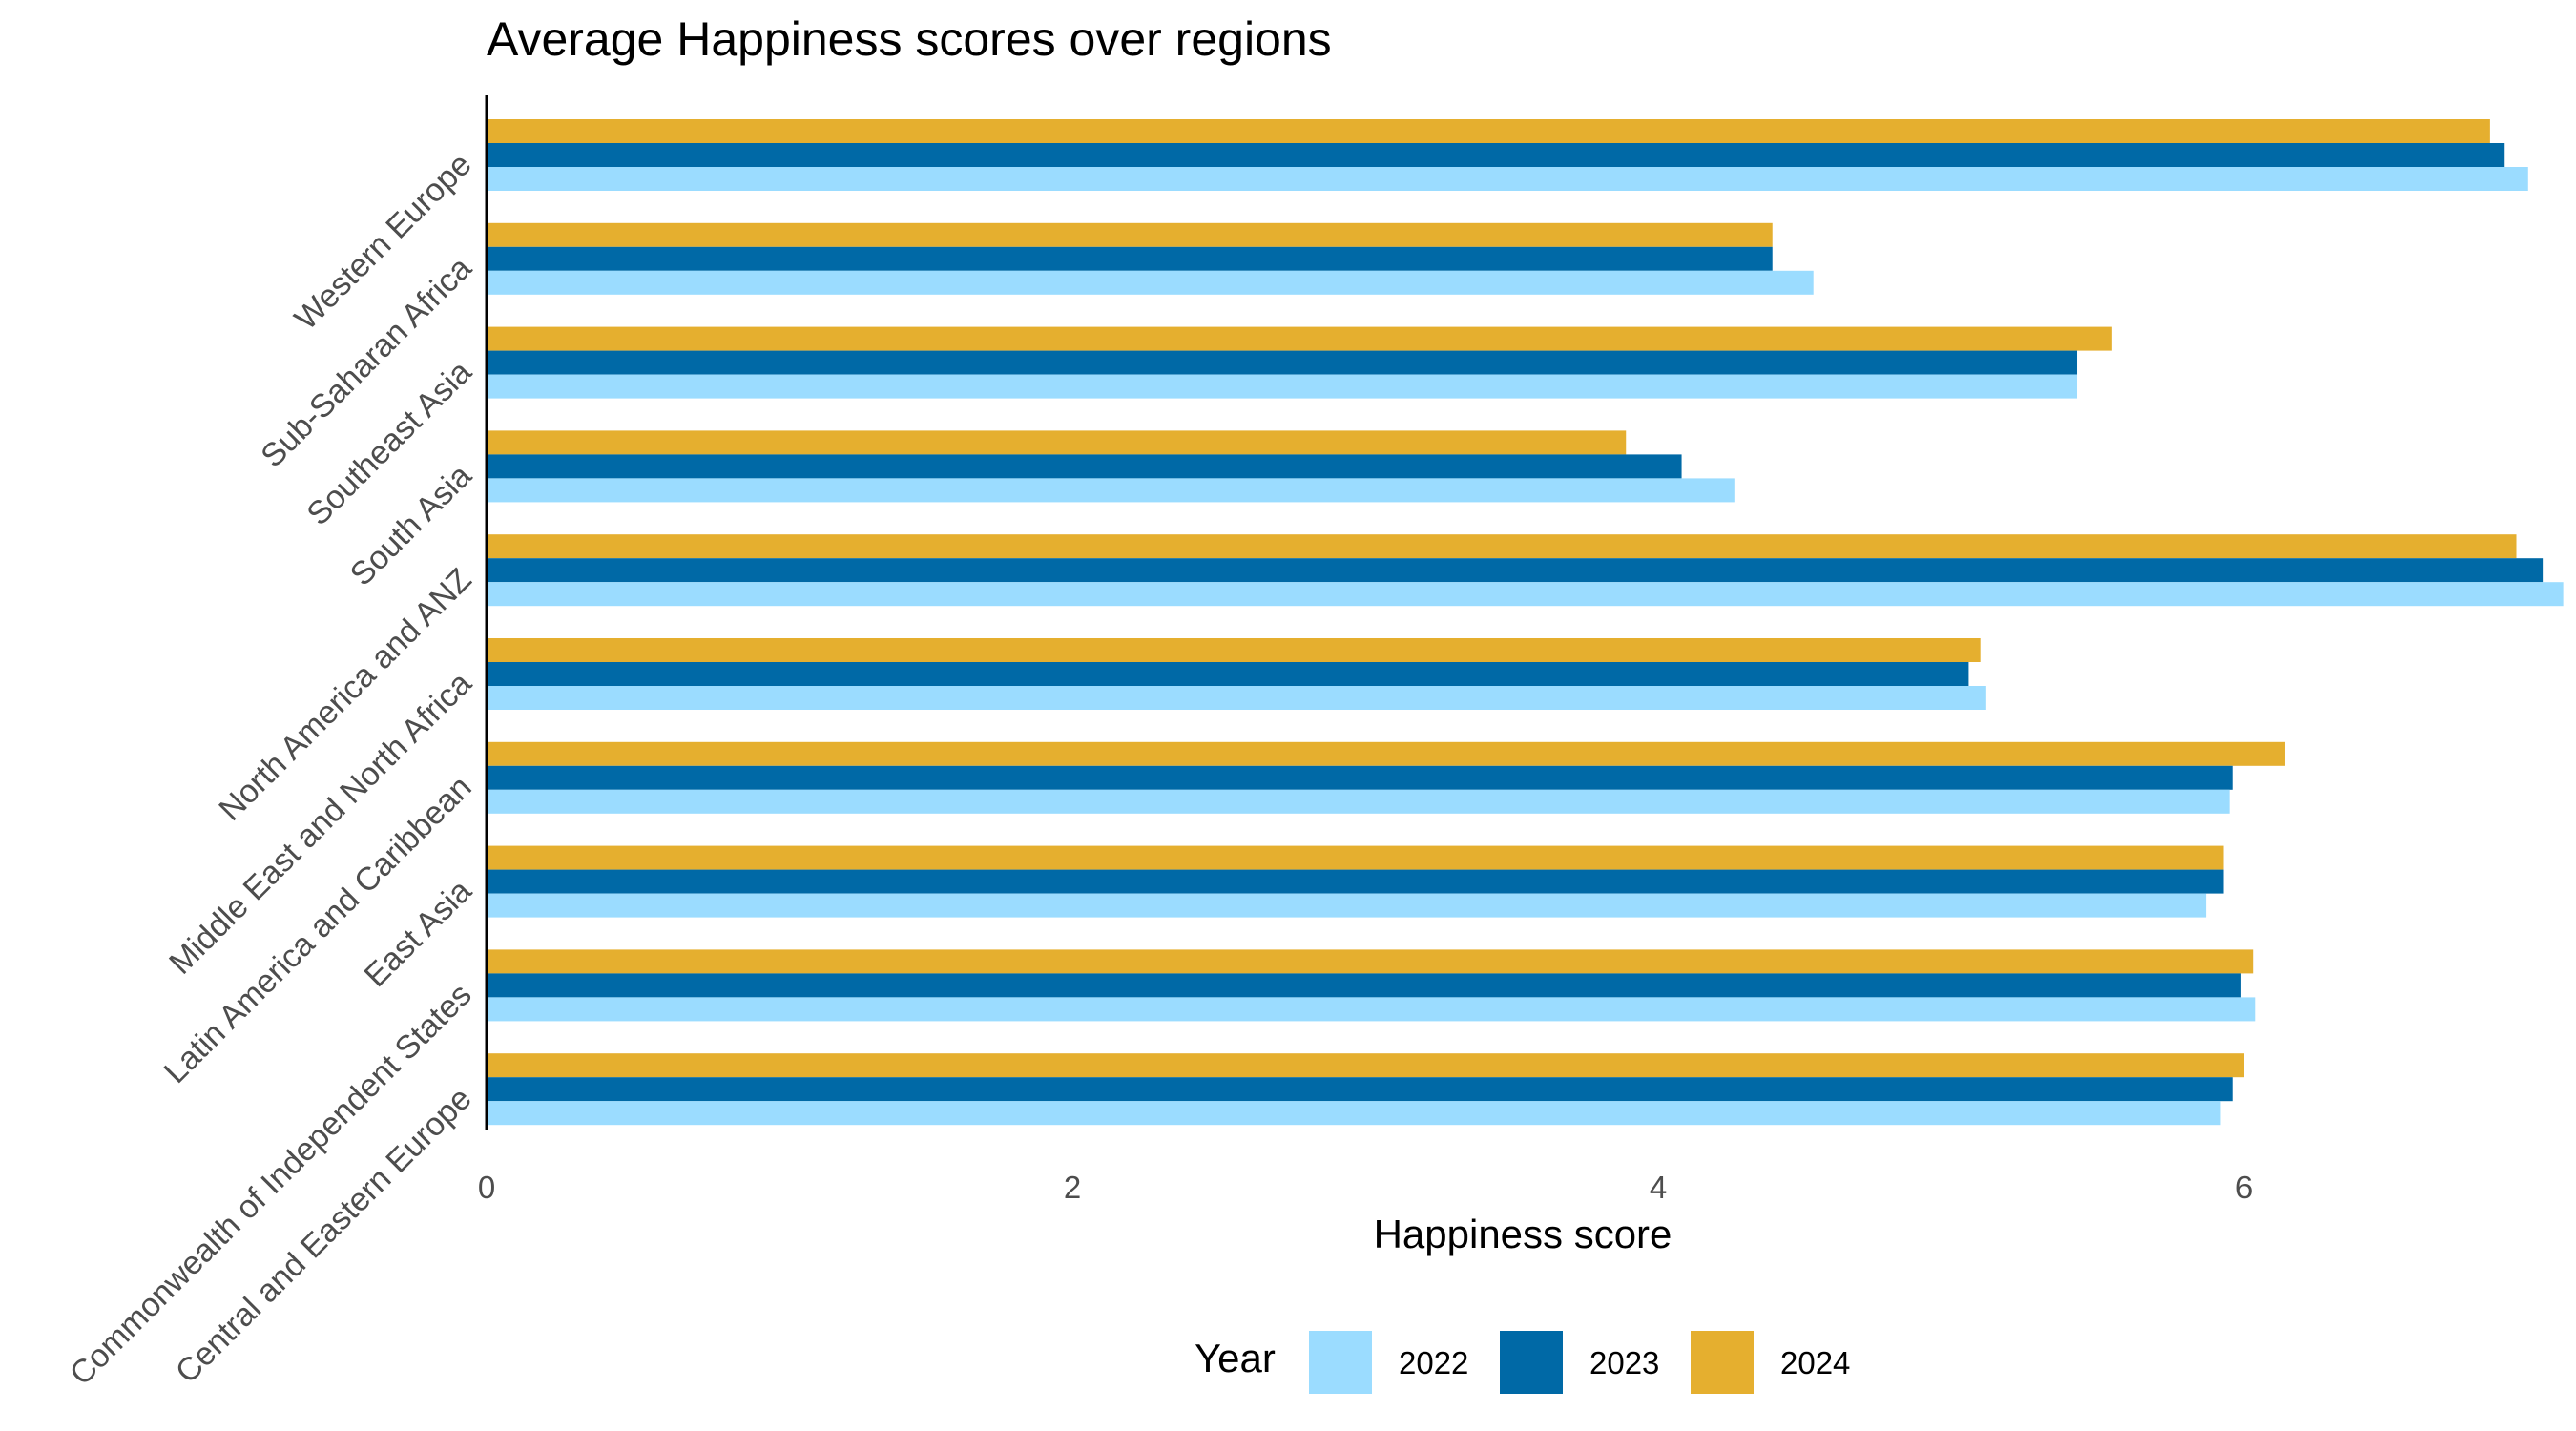 This screenshot has height=1431, width=2576. Describe the element at coordinates (1523, 1234) in the screenshot. I see `x-axis-title: Happiness score` at that location.